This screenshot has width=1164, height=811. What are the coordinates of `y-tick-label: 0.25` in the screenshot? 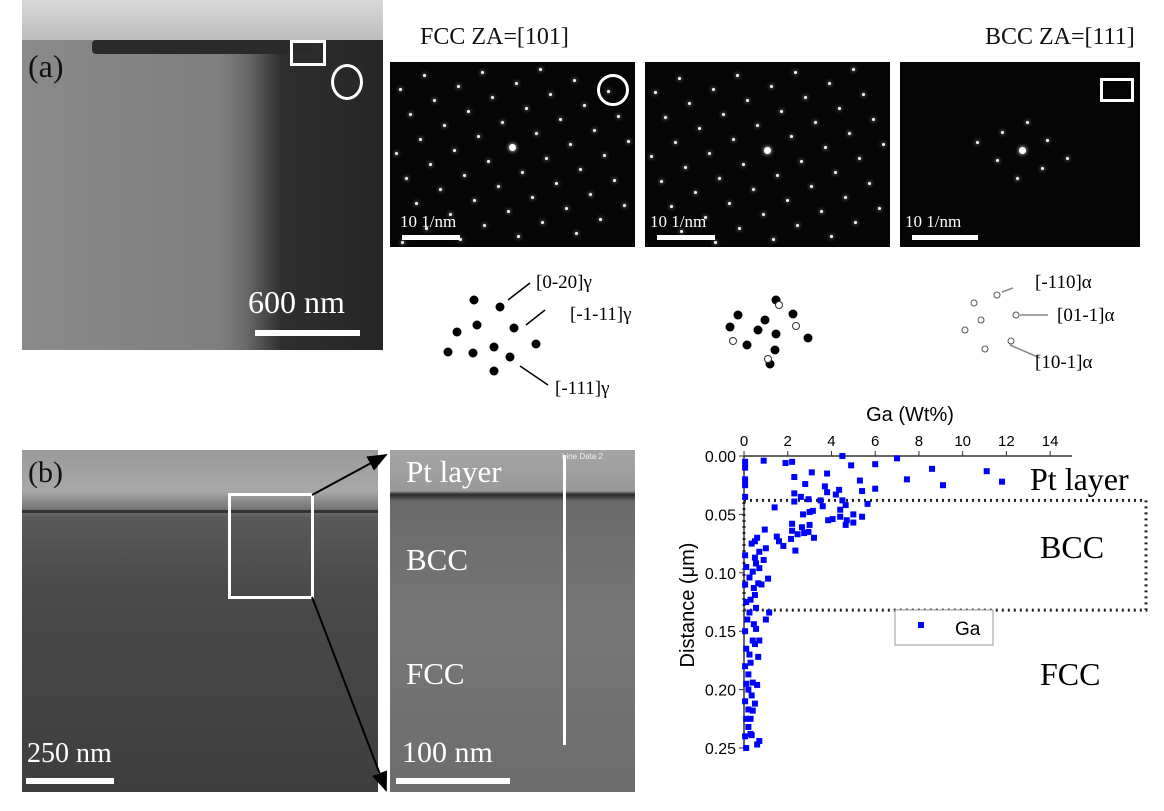 It's located at (720, 749).